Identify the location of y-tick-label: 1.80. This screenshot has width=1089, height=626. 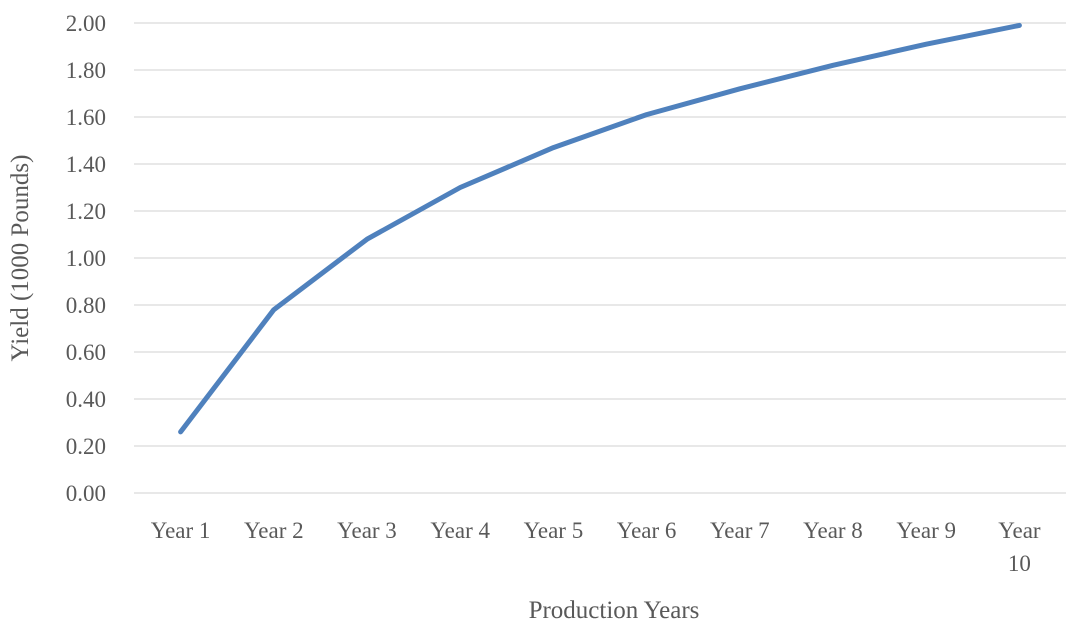
(86, 70).